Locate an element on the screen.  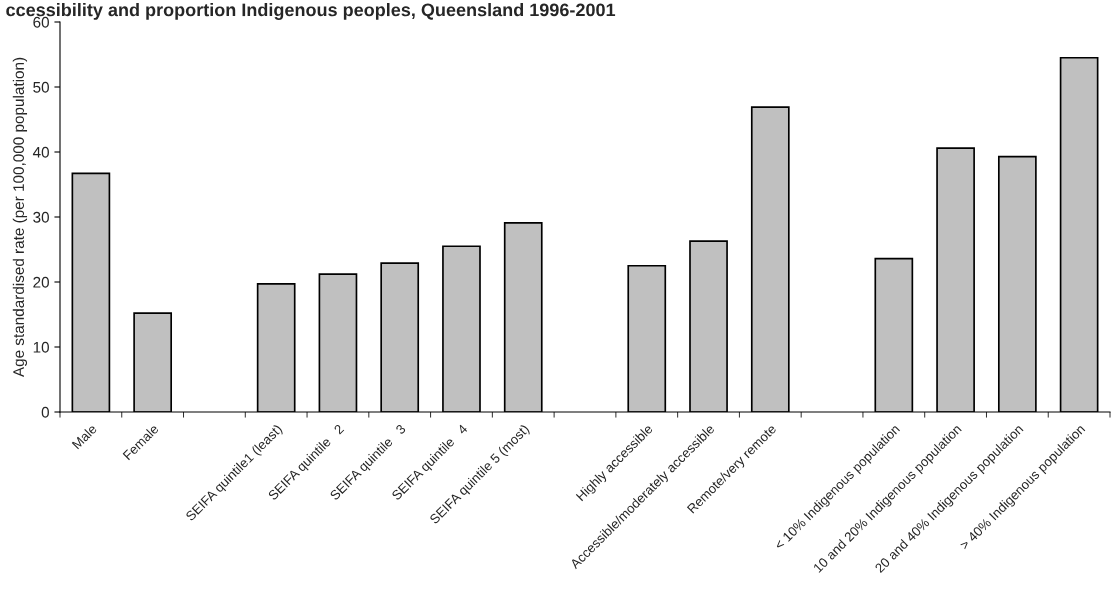
y-axis-title: Age standardised rate (per 100,000 population) is located at coordinates (20, 217).